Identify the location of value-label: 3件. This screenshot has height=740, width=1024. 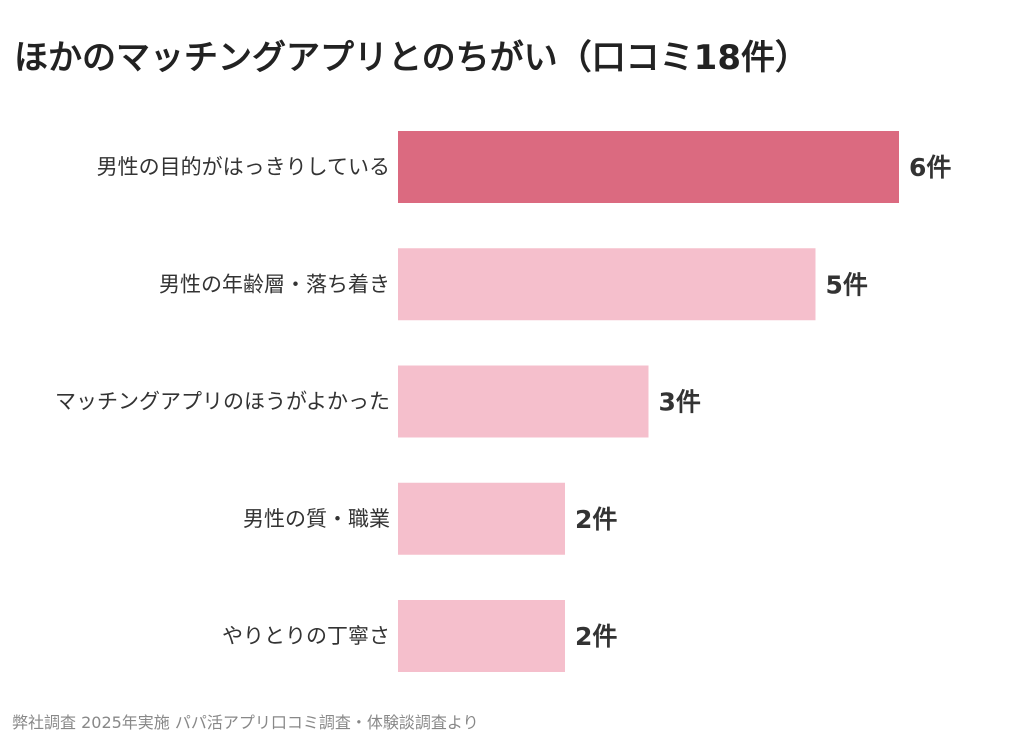
(680, 402).